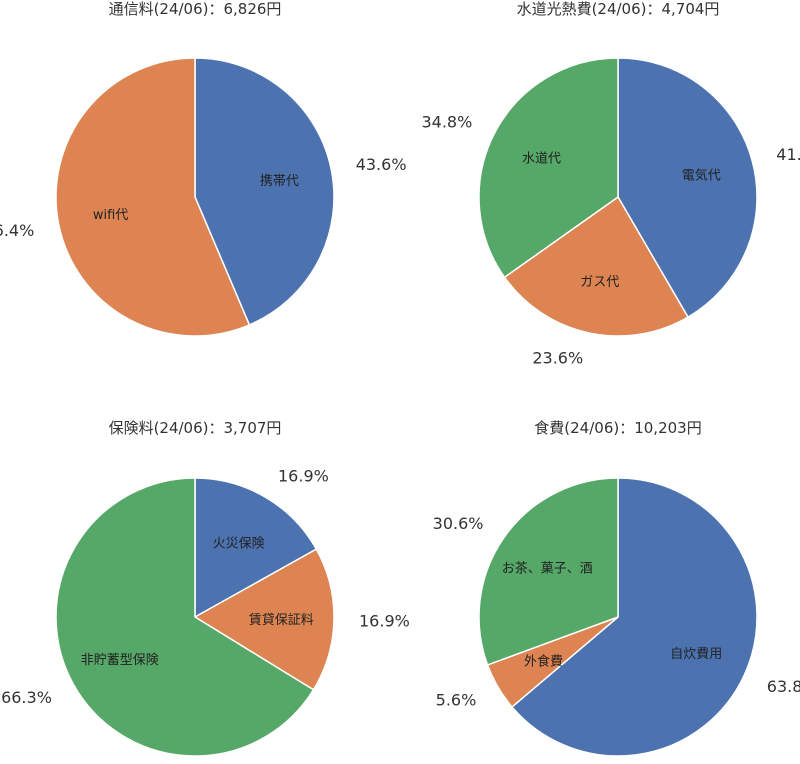 The width and height of the screenshot is (800, 764). Describe the element at coordinates (557, 357) in the screenshot. I see `slice-percent-label: 23.6%` at that location.